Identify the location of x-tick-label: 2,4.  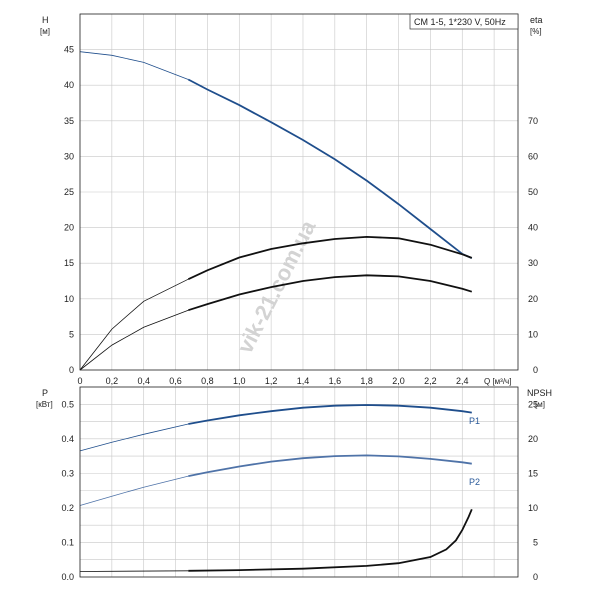
(462, 381).